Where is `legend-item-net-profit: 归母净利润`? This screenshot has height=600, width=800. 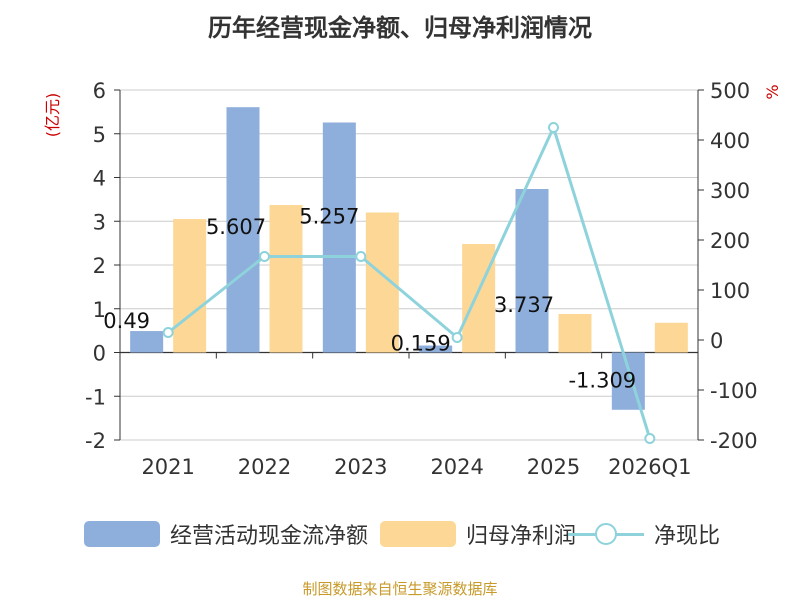 legend-item-net-profit: 归母净利润 is located at coordinates (478, 534).